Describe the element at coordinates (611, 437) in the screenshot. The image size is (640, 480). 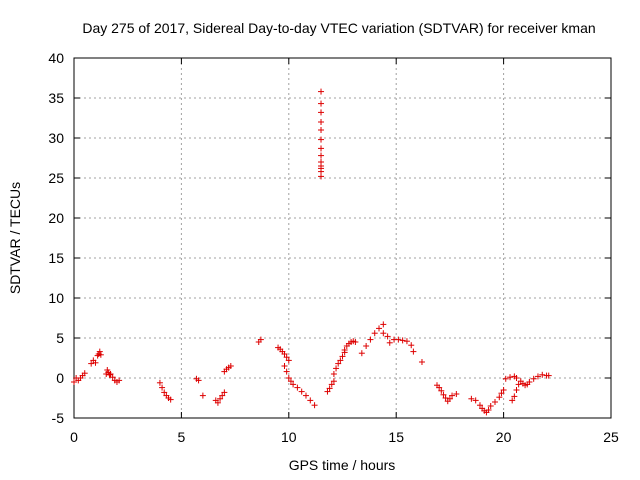
I see `x-tick-label: 25` at that location.